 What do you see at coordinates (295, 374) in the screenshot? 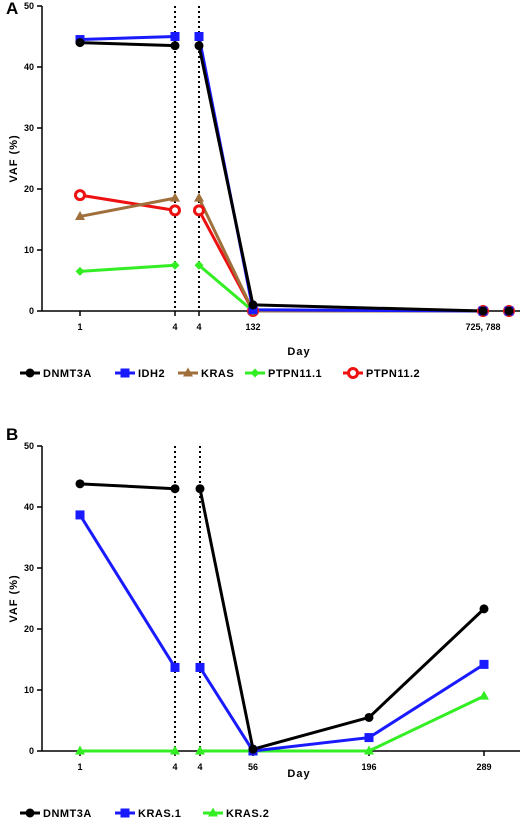
I see `legend-label: PTPN11.1` at bounding box center [295, 374].